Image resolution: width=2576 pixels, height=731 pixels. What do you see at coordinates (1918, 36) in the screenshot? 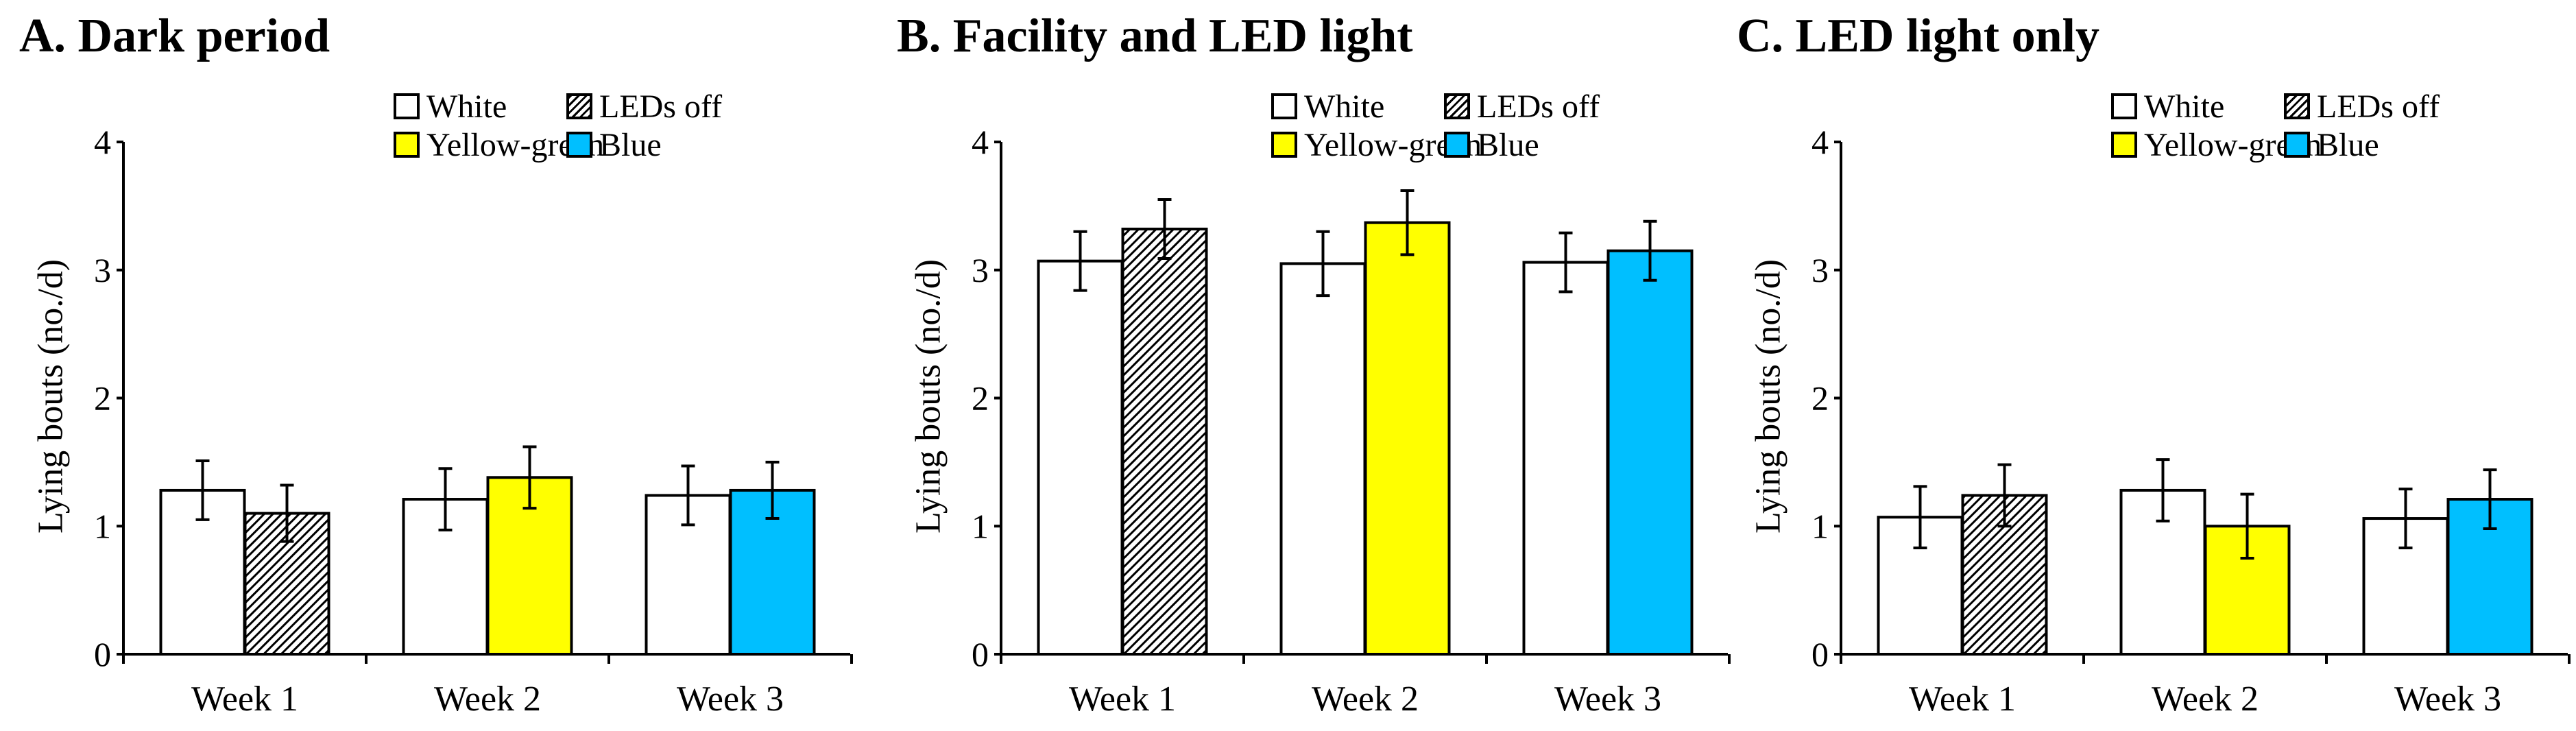
I see `chart-title: C. LED light only` at bounding box center [1918, 36].